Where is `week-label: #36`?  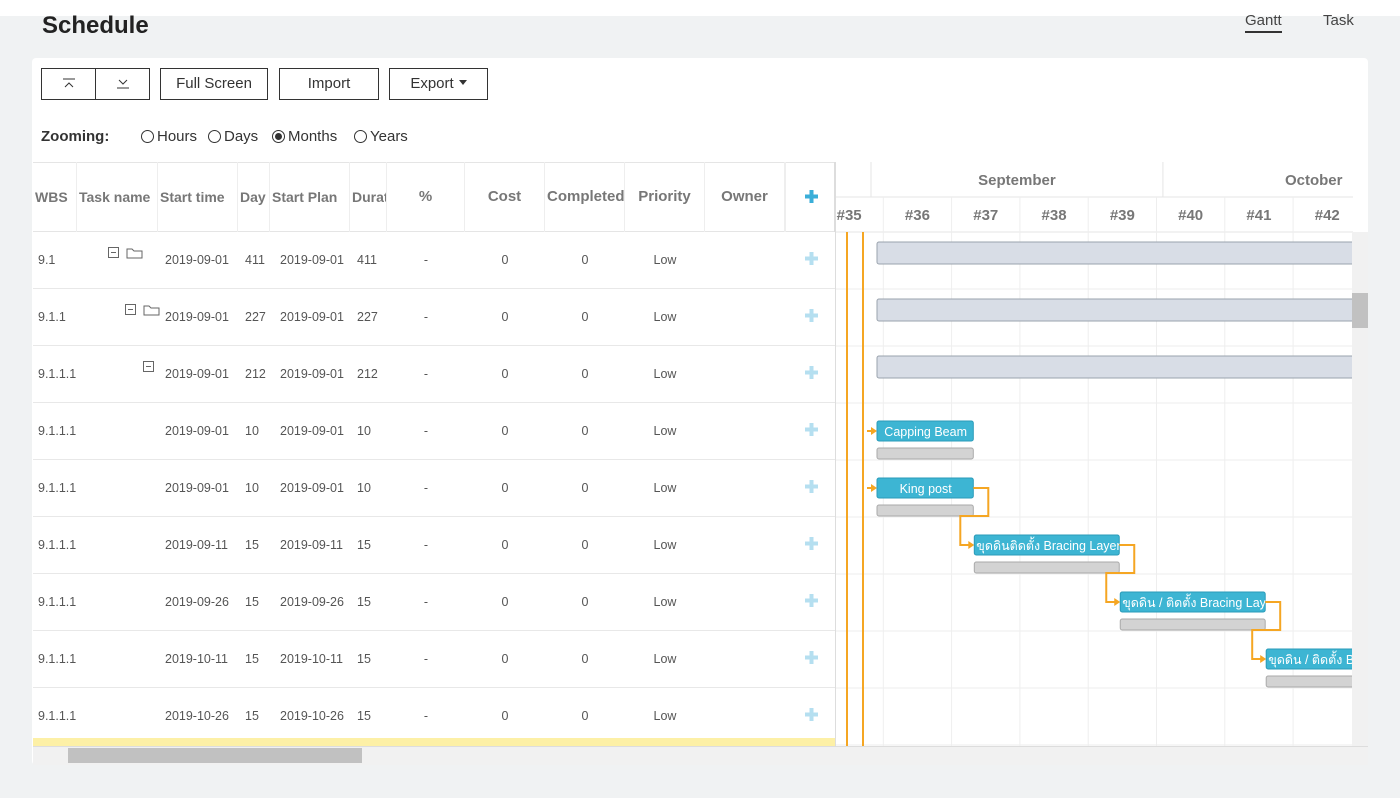 week-label: #36 is located at coordinates (917, 215).